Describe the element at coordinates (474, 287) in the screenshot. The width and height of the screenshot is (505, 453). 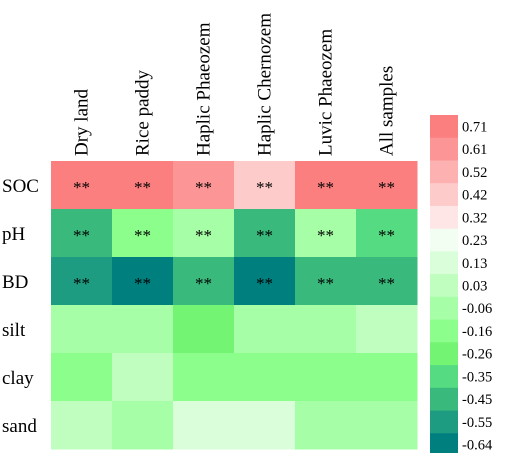
I see `legend-label: 0.03` at that location.